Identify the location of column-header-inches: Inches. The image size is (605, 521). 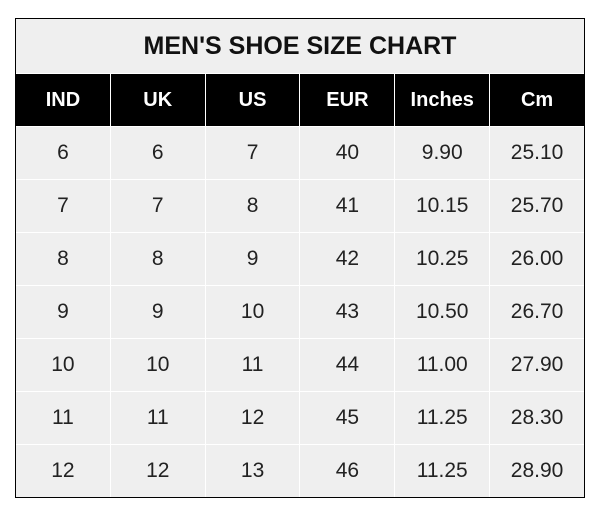
(443, 100).